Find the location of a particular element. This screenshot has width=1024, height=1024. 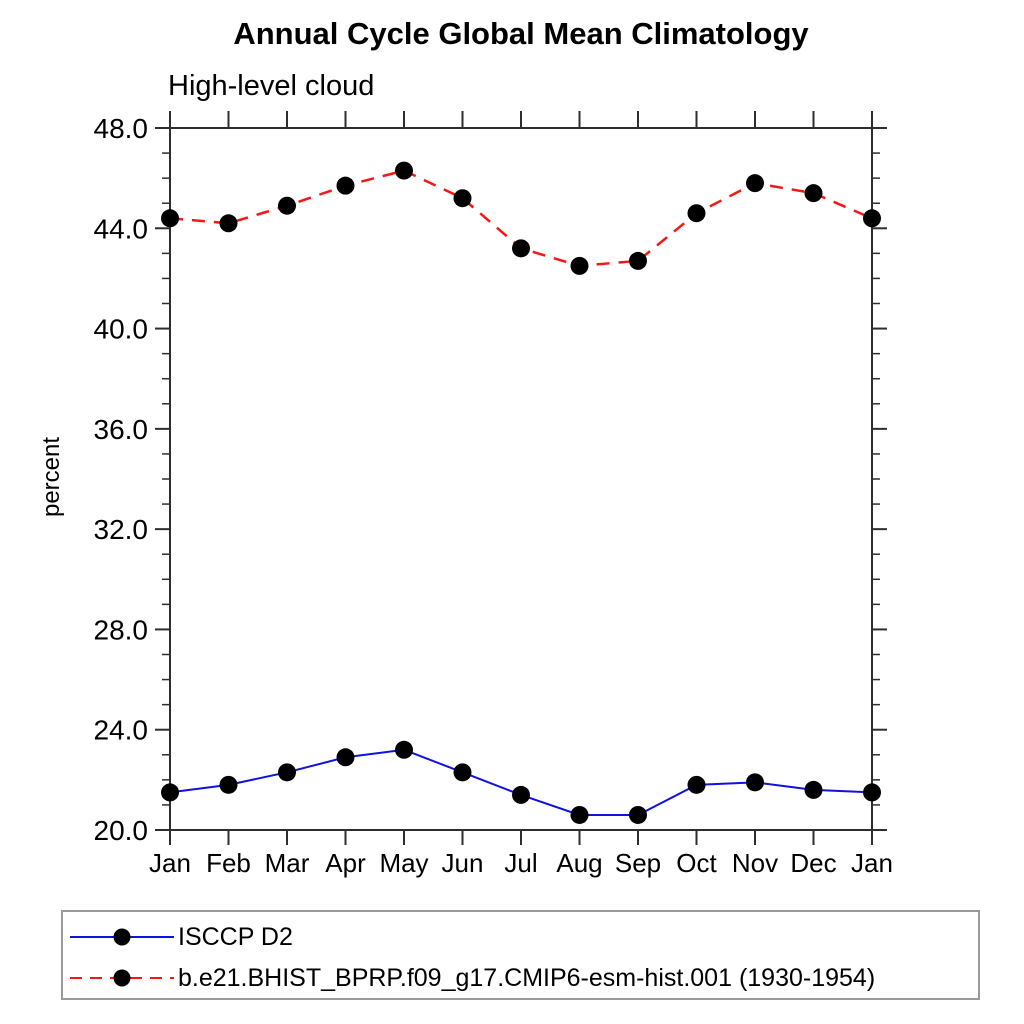

series-line is located at coordinates (521, 782).